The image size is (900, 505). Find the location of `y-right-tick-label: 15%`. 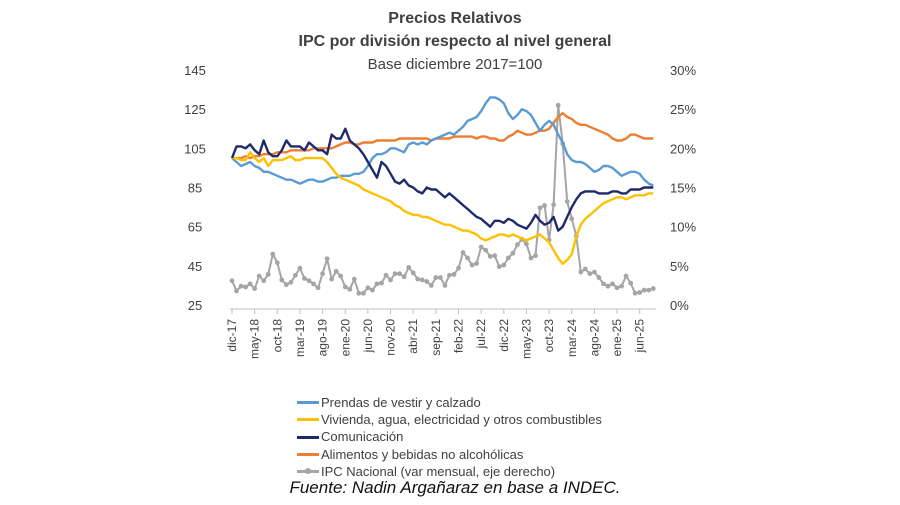

y-right-tick-label: 15% is located at coordinates (683, 188).